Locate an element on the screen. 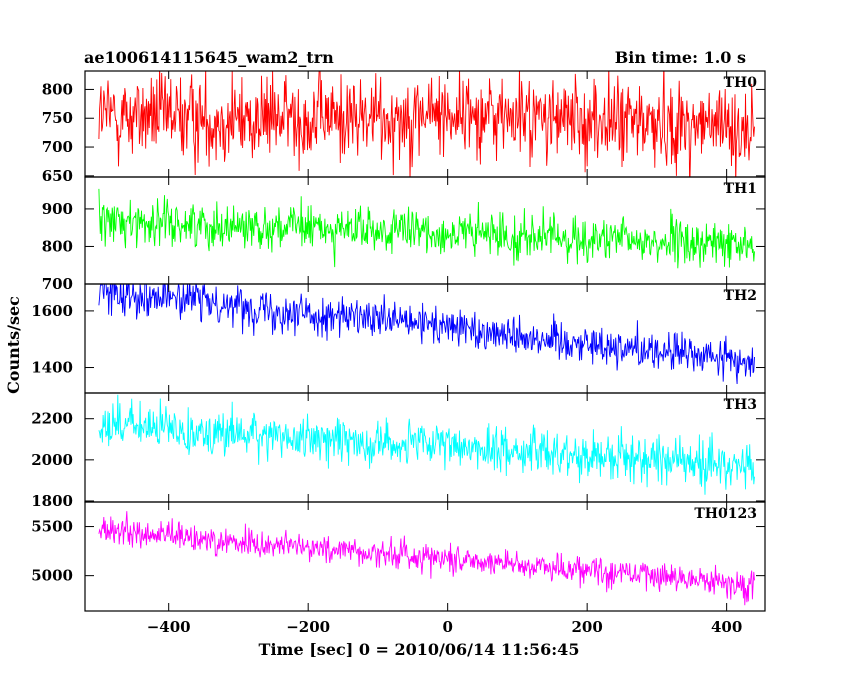  series-line-th2 is located at coordinates (426, 334).